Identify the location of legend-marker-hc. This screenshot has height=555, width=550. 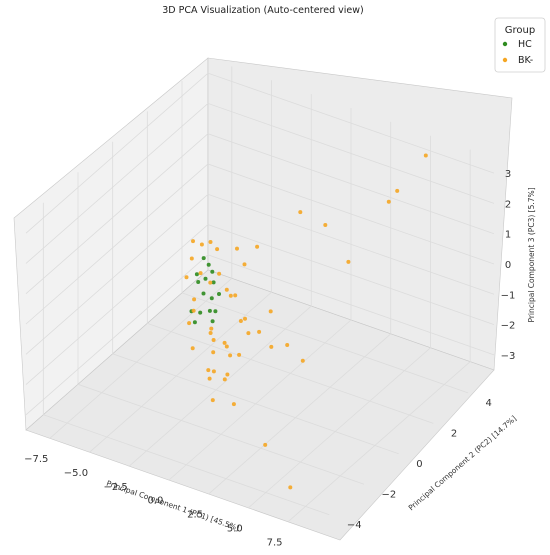
(505, 44).